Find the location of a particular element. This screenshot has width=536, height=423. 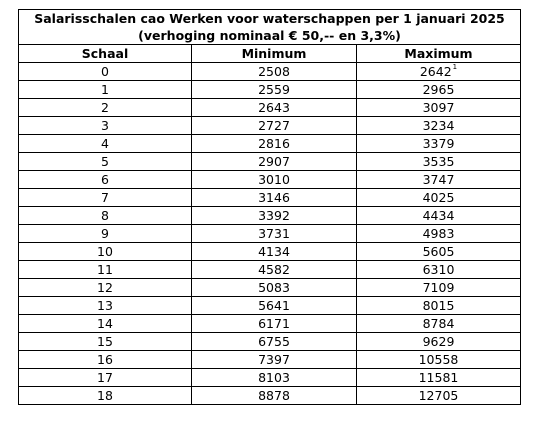

cell-maximum: 6310 is located at coordinates (438, 269).